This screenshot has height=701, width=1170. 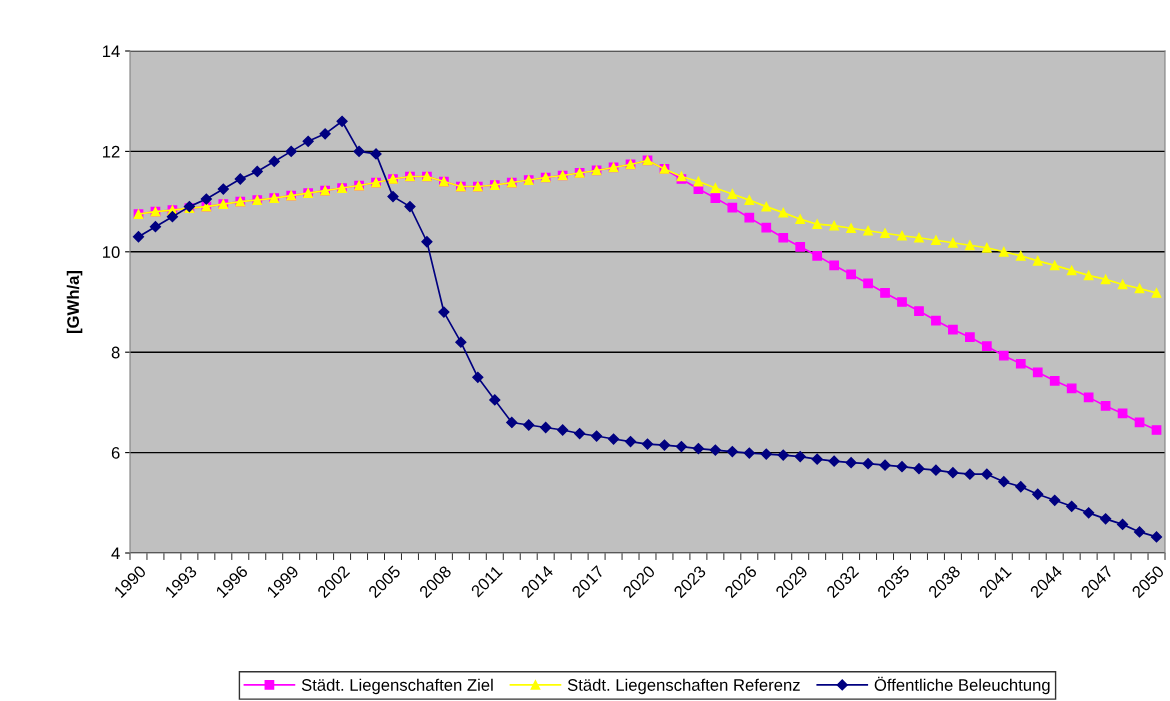 What do you see at coordinates (111, 151) in the screenshot?
I see `y-tick-label: 12` at bounding box center [111, 151].